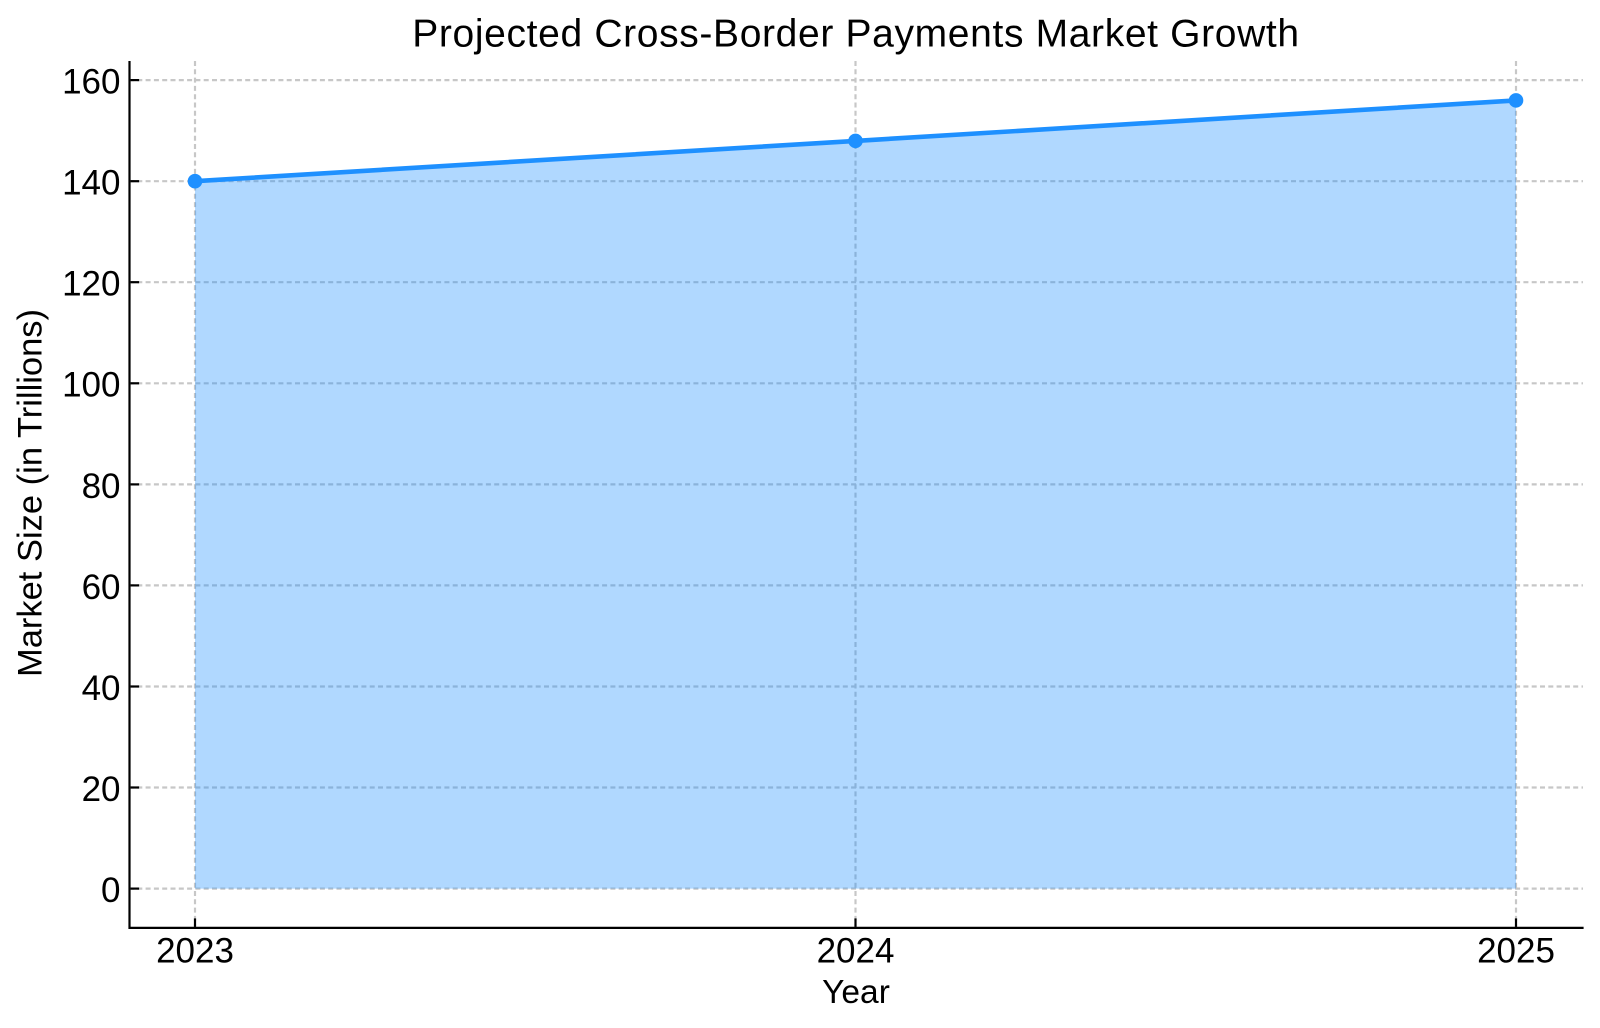  I want to click on svg-text: 2025, so click(1516, 950).